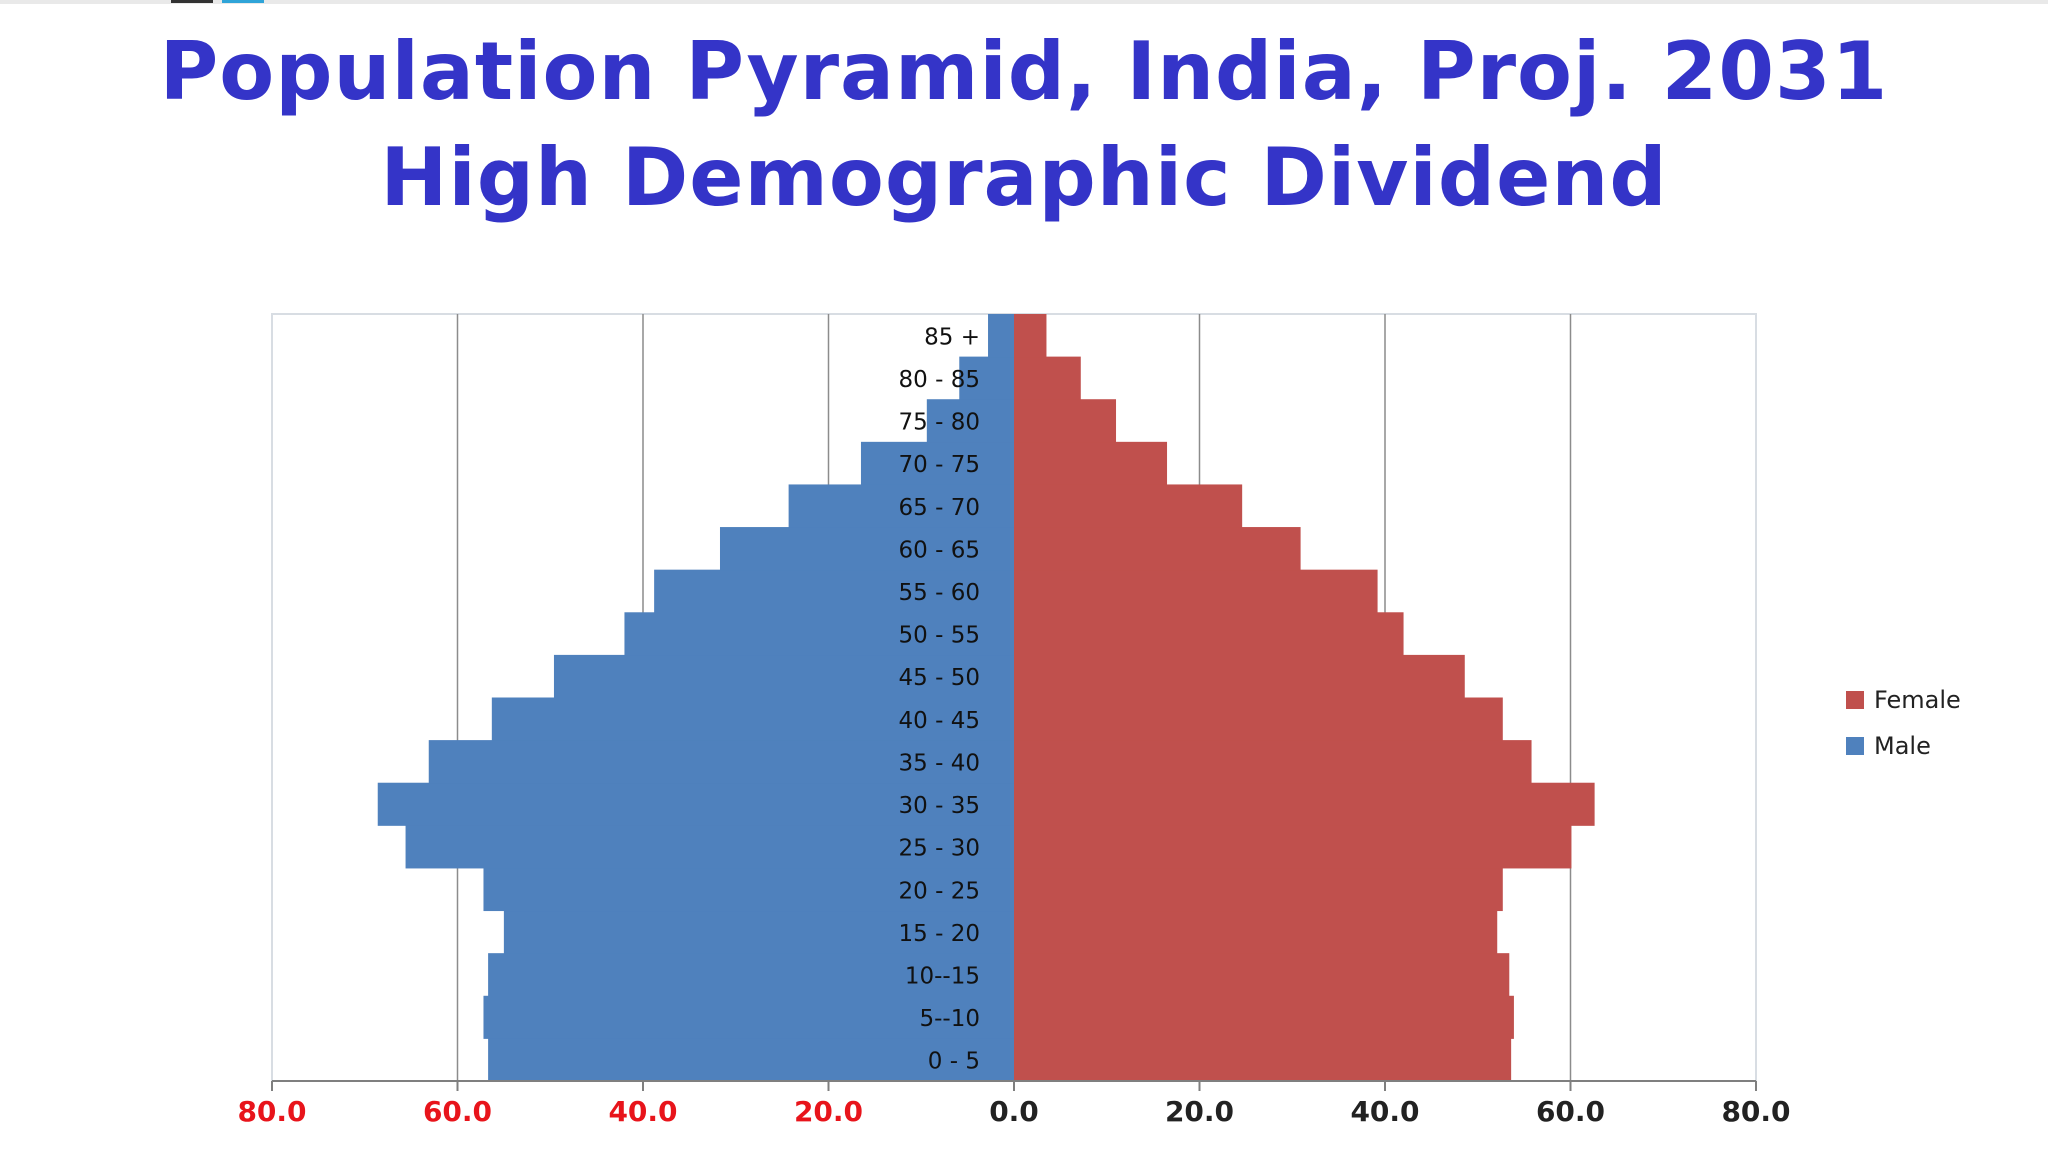 This screenshot has width=2048, height=1152. I want to click on legend-swatch-male, so click(1855, 746).